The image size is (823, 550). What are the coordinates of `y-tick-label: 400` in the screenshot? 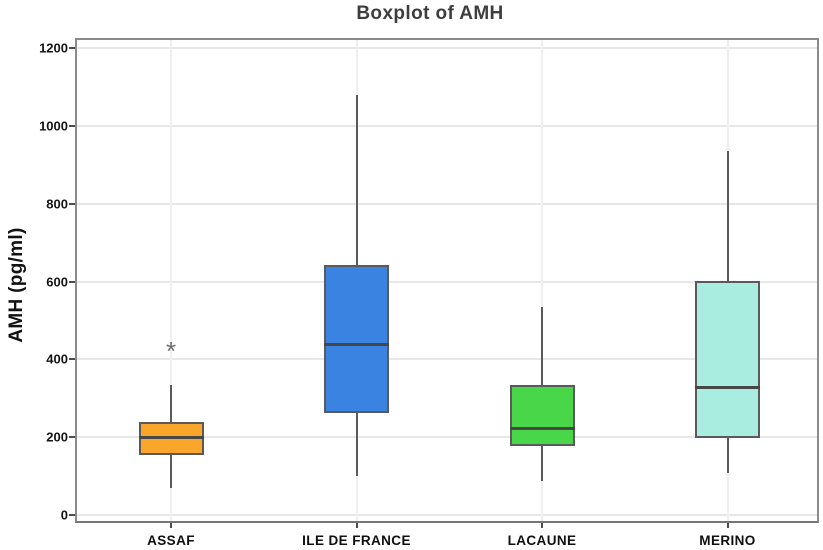 It's located at (57, 359).